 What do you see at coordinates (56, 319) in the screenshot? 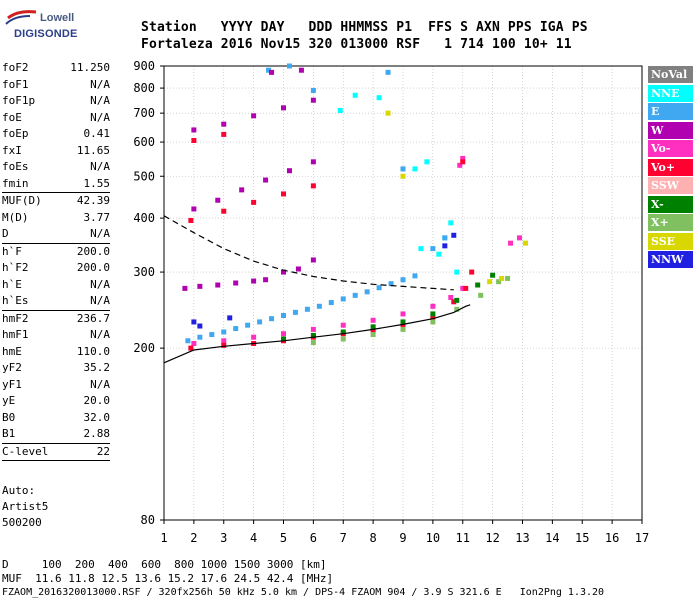
I see `param-row: hmF2 236.7` at bounding box center [56, 319].